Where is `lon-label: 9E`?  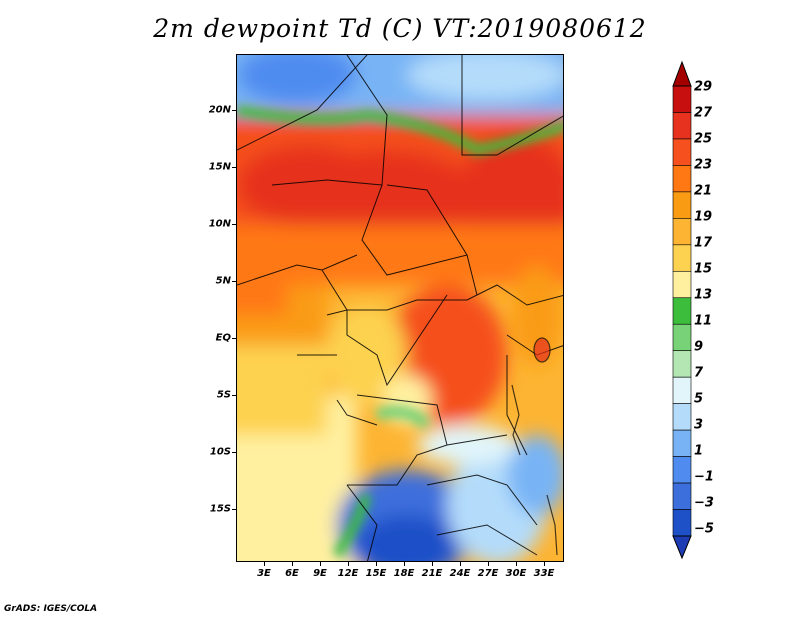 lon-label: 9E is located at coordinates (320, 573).